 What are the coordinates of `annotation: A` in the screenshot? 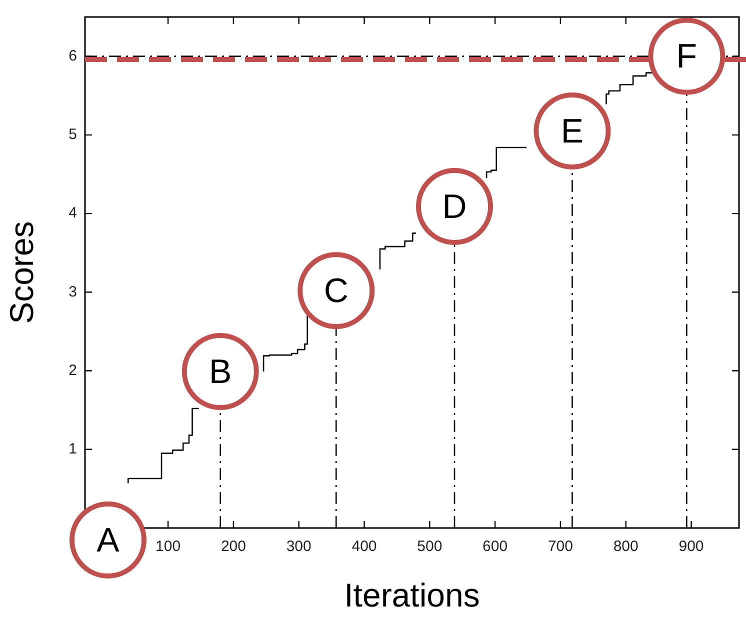 It's located at (108, 540).